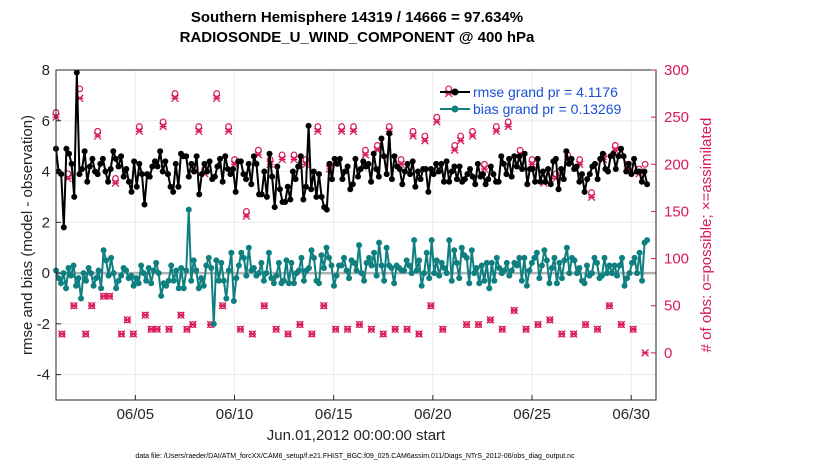 The width and height of the screenshot is (830, 470). Describe the element at coordinates (46, 273) in the screenshot. I see `y-tick-label: 0` at that location.